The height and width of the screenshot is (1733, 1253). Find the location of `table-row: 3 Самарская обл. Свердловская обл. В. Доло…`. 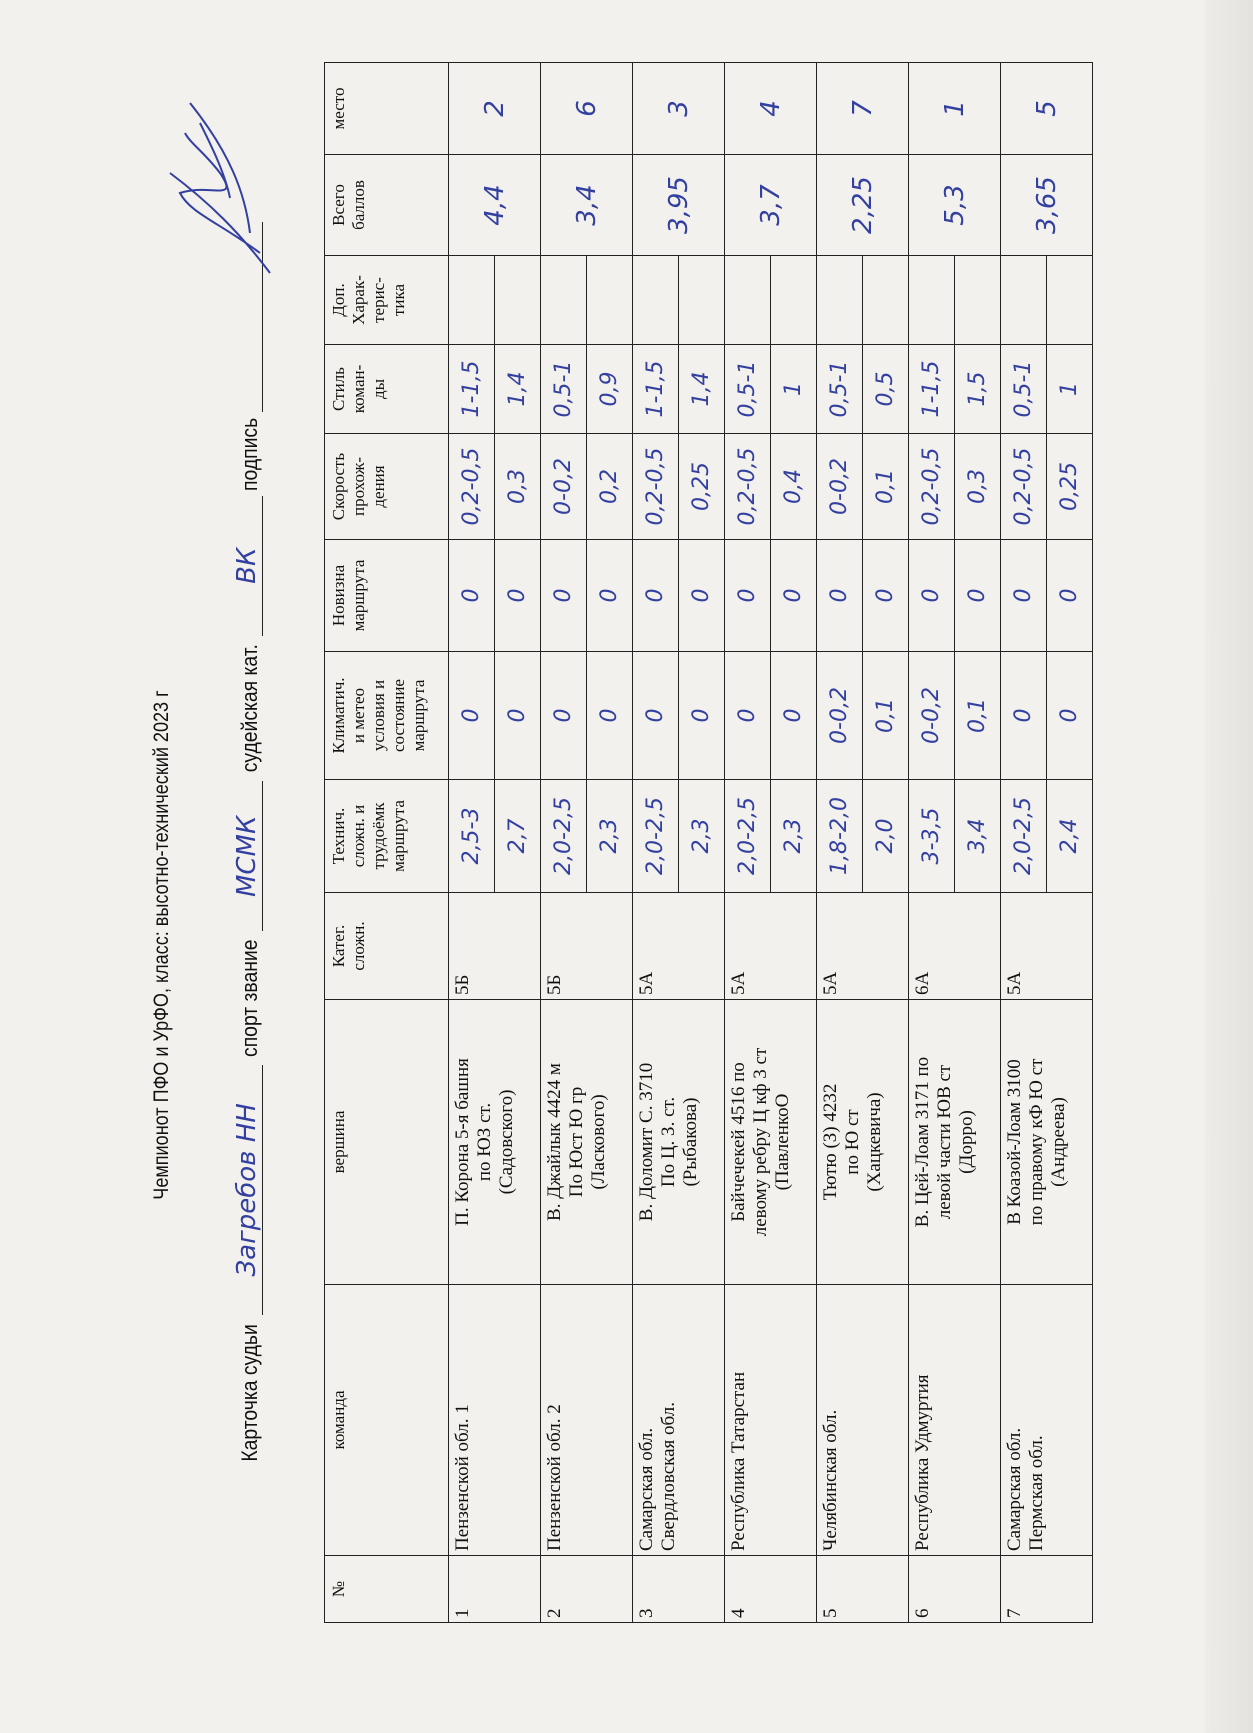

table-row: 3 Самарская обл. Свердловская обл. В. Доло… is located at coordinates (678, 842).